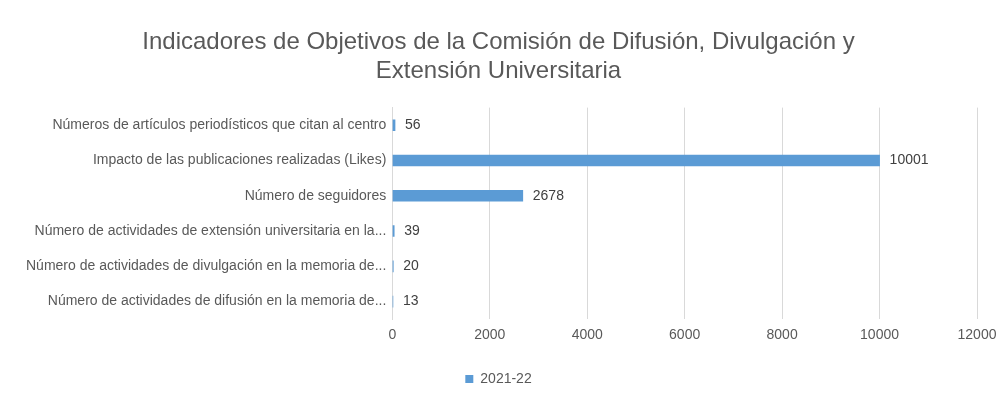 The height and width of the screenshot is (406, 1007). I want to click on data-label: 56, so click(413, 124).